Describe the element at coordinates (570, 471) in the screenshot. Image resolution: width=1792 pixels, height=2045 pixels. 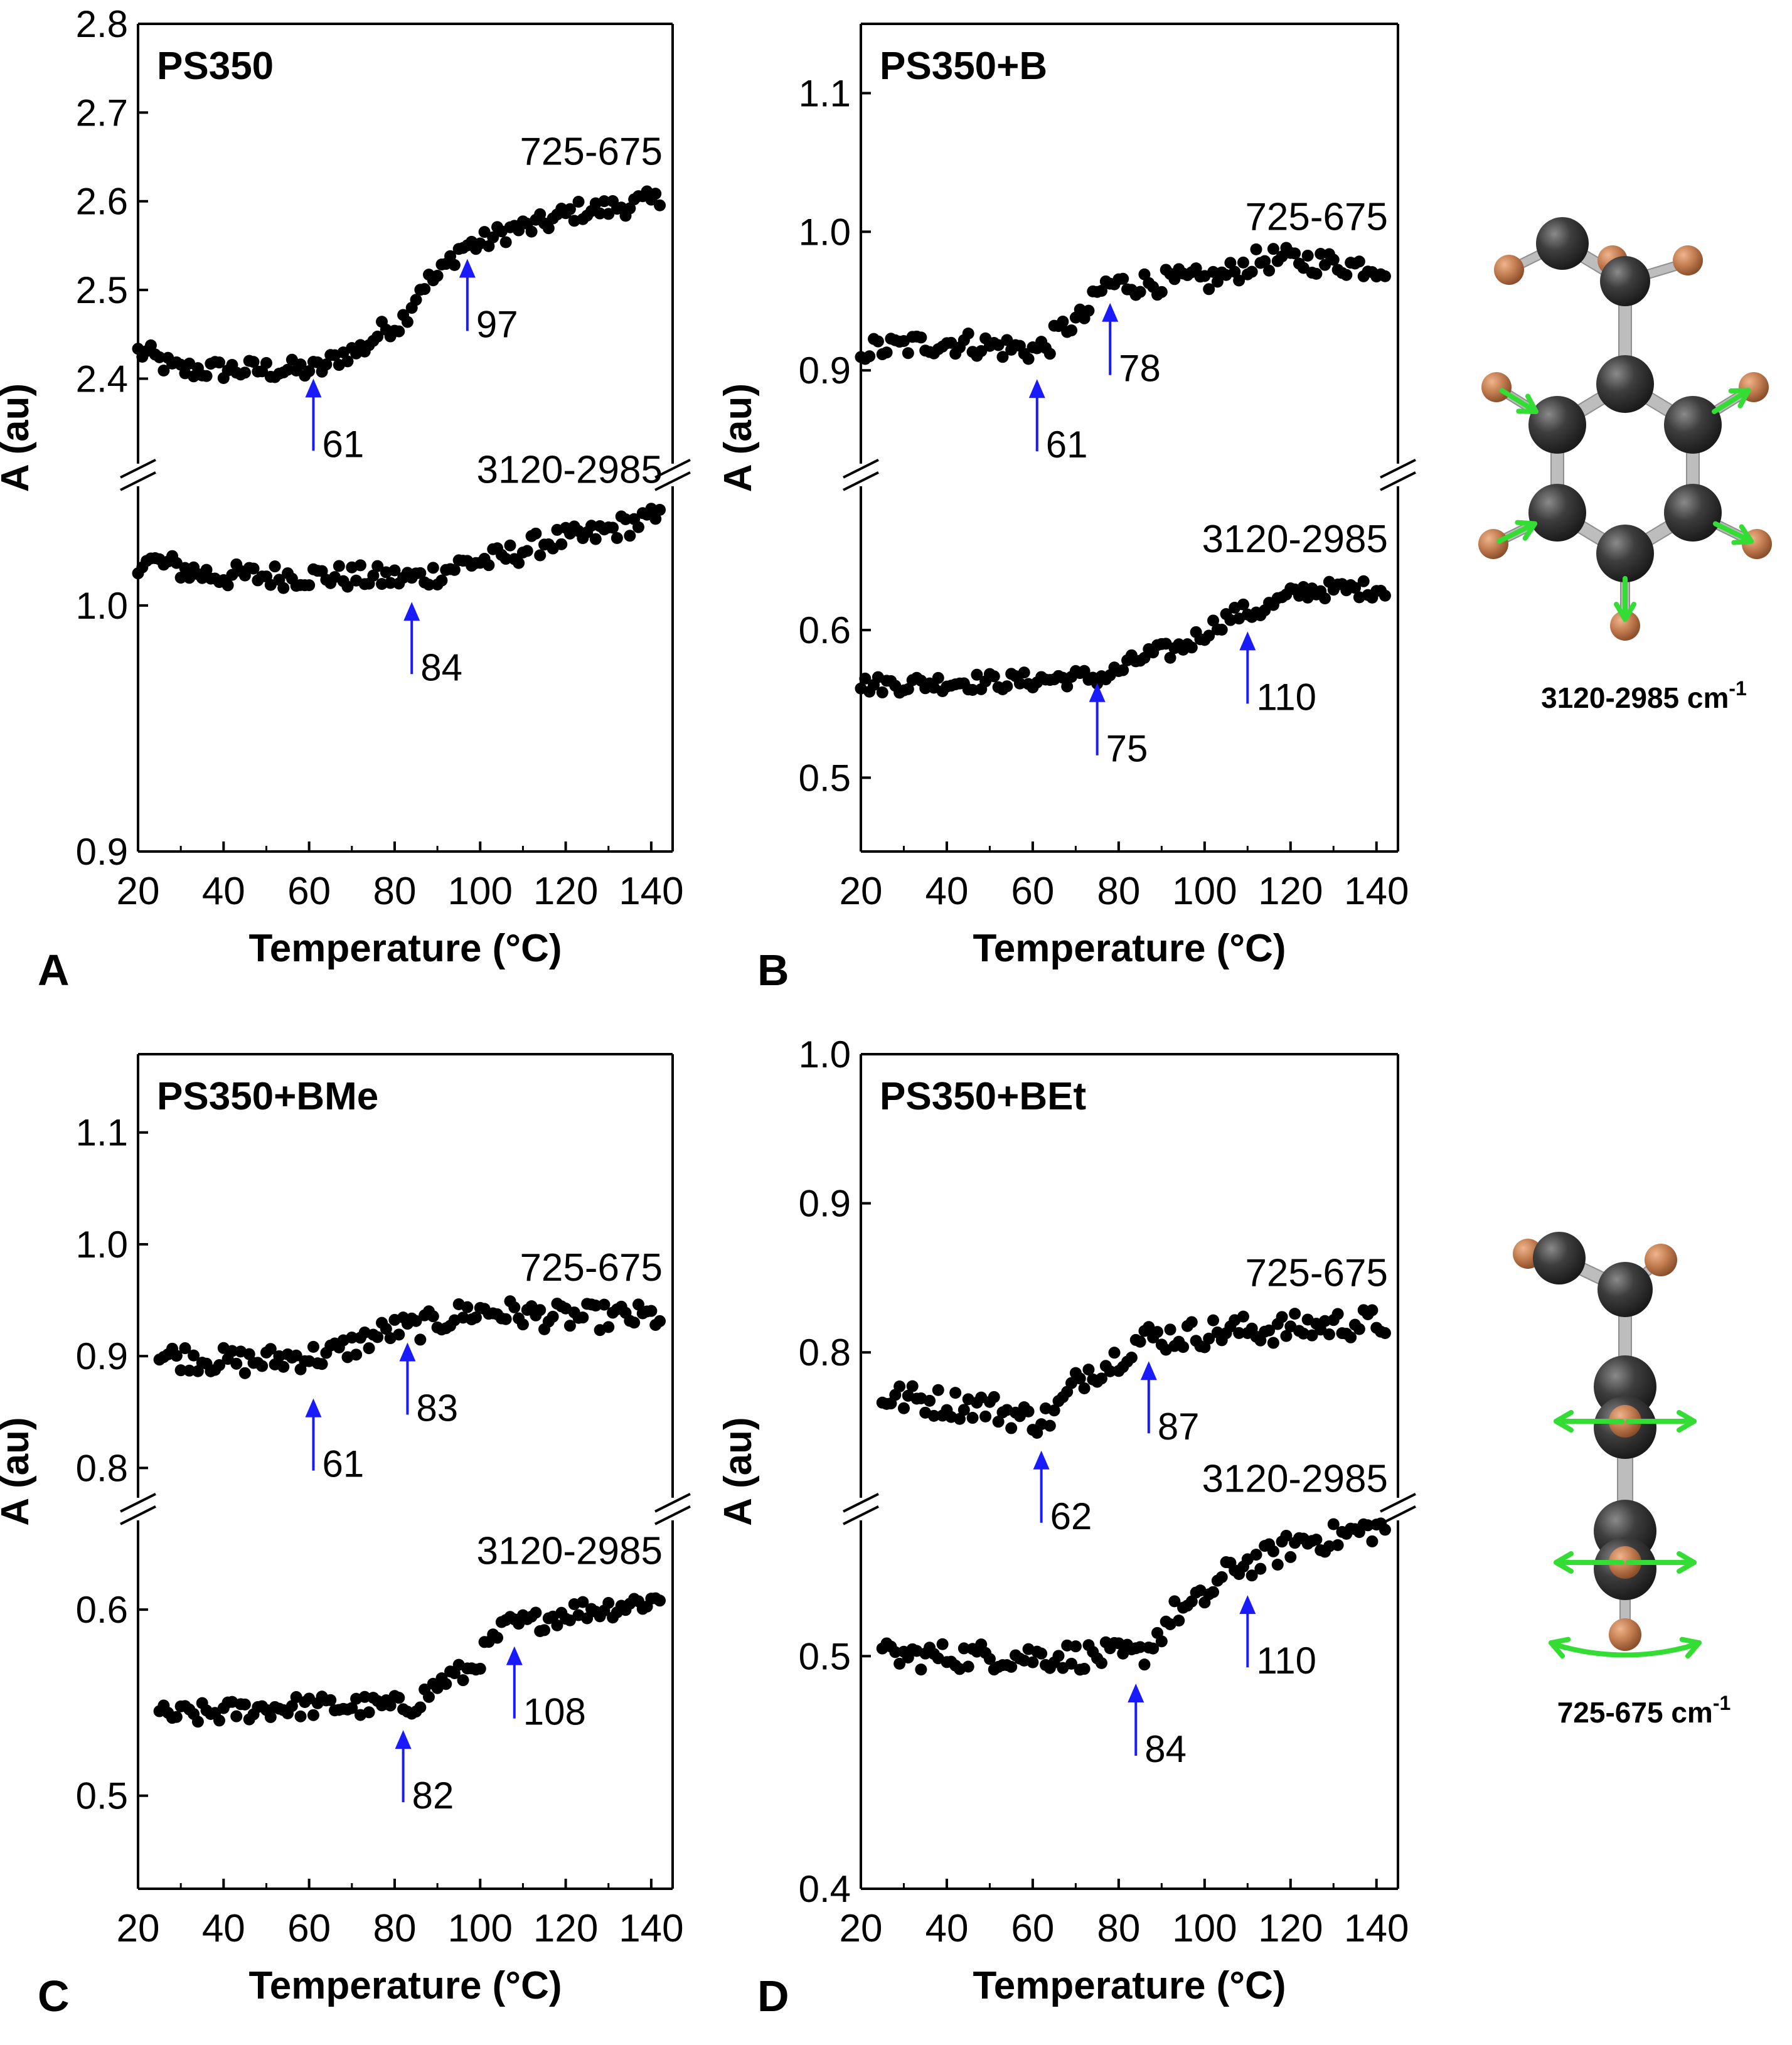
I see `series-label: 3120-2985` at that location.